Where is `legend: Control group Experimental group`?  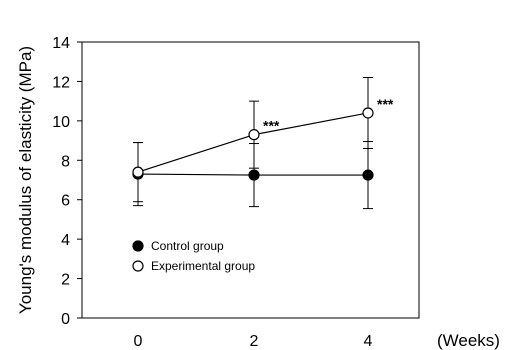 legend: Control group Experimental group is located at coordinates (193, 256).